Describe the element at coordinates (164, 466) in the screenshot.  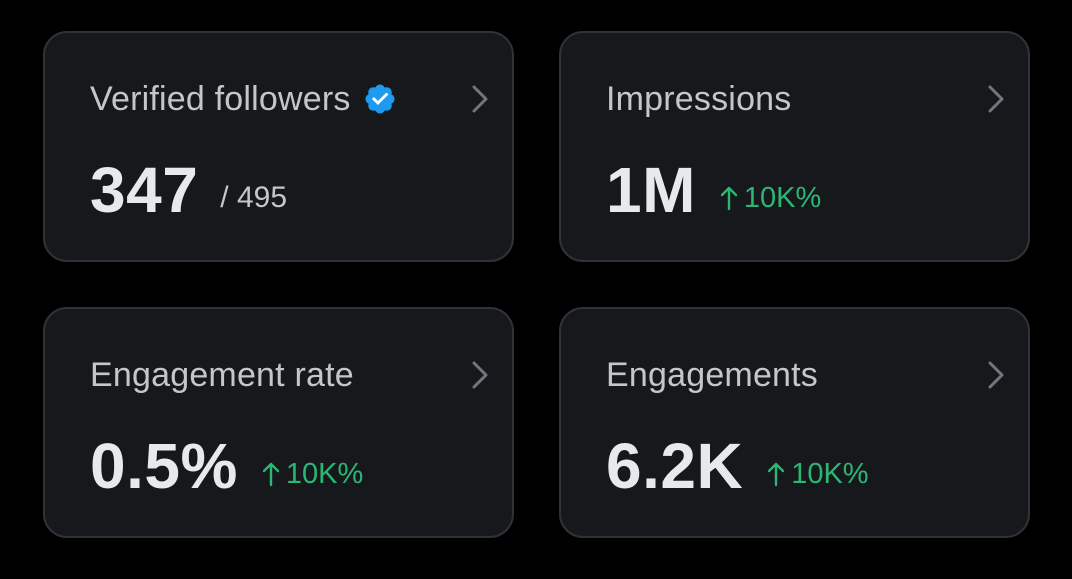
I see `card-value: 0.5%` at that location.